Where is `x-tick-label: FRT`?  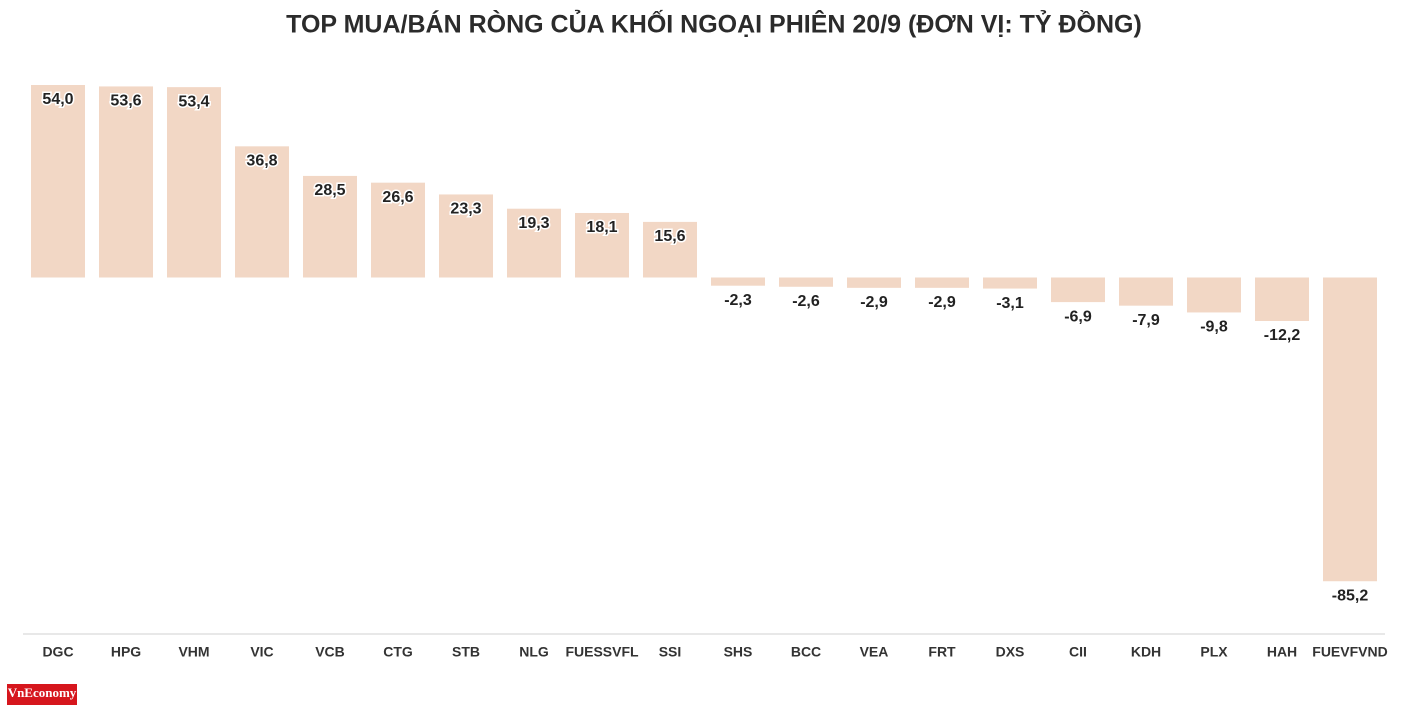 x-tick-label: FRT is located at coordinates (942, 652).